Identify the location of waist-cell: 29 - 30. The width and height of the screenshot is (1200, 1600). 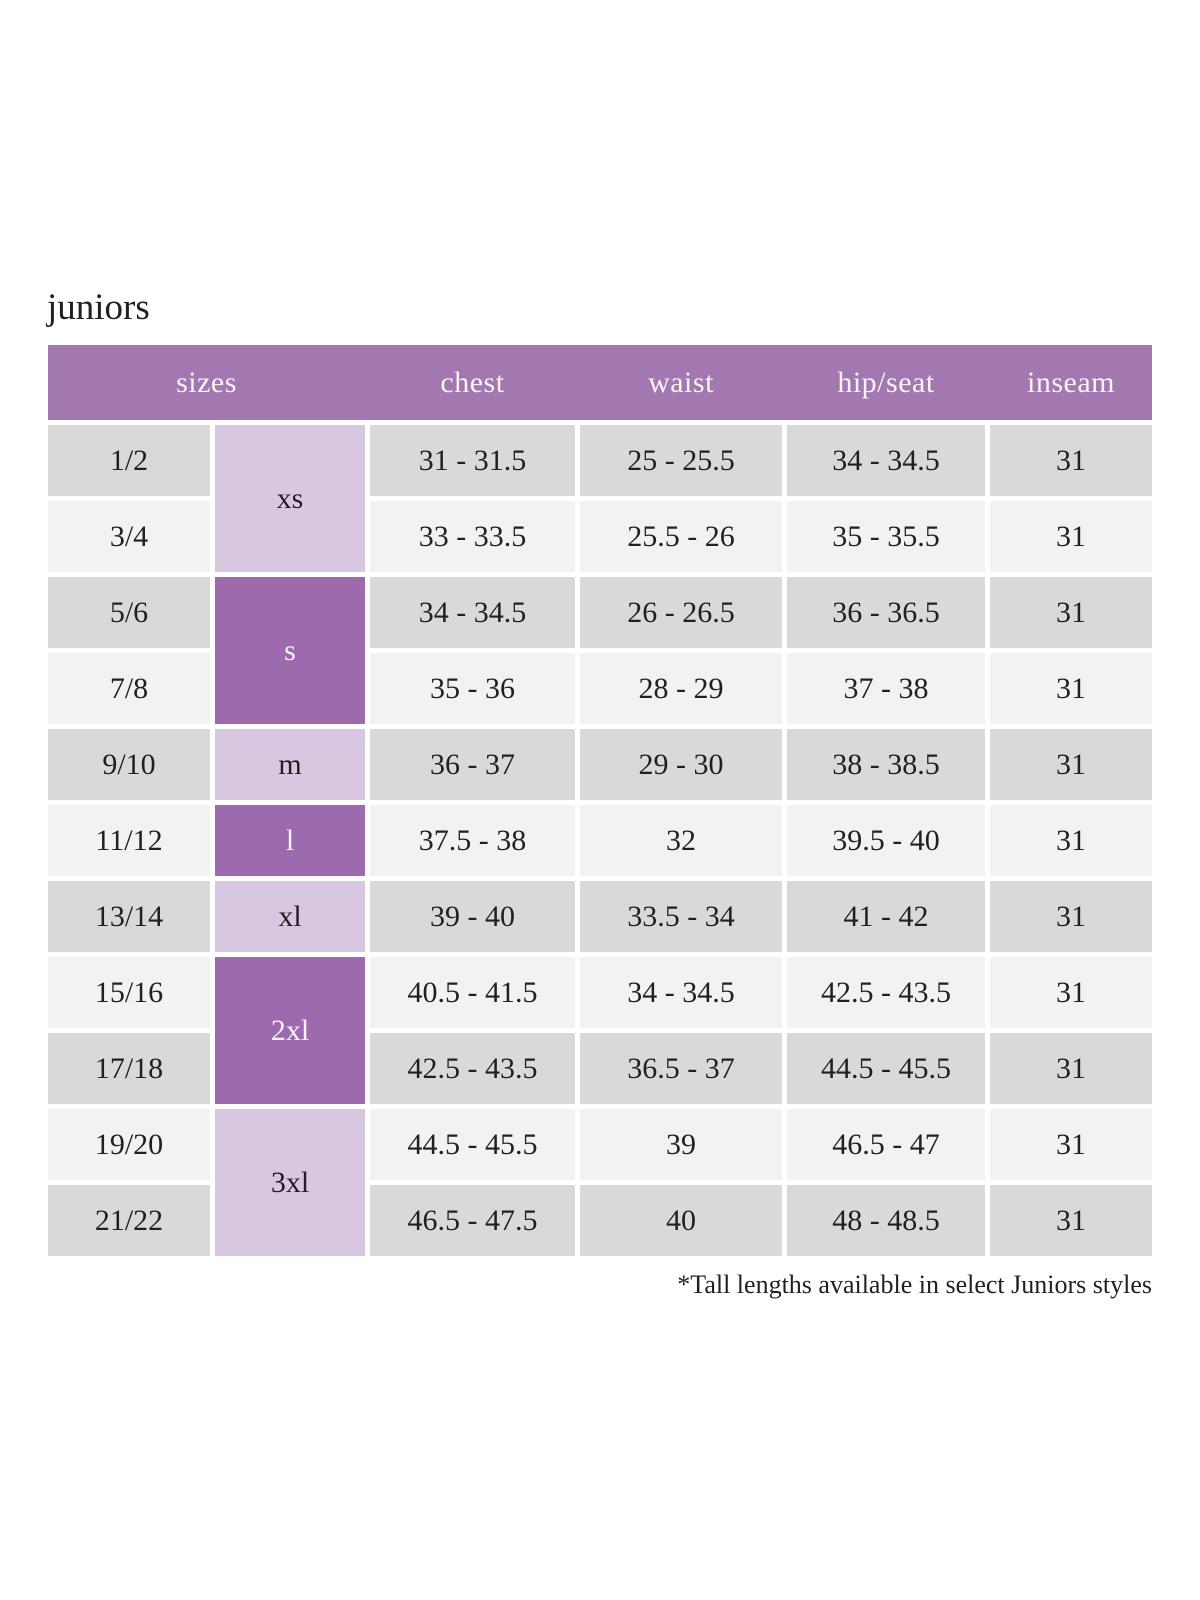
(681, 764).